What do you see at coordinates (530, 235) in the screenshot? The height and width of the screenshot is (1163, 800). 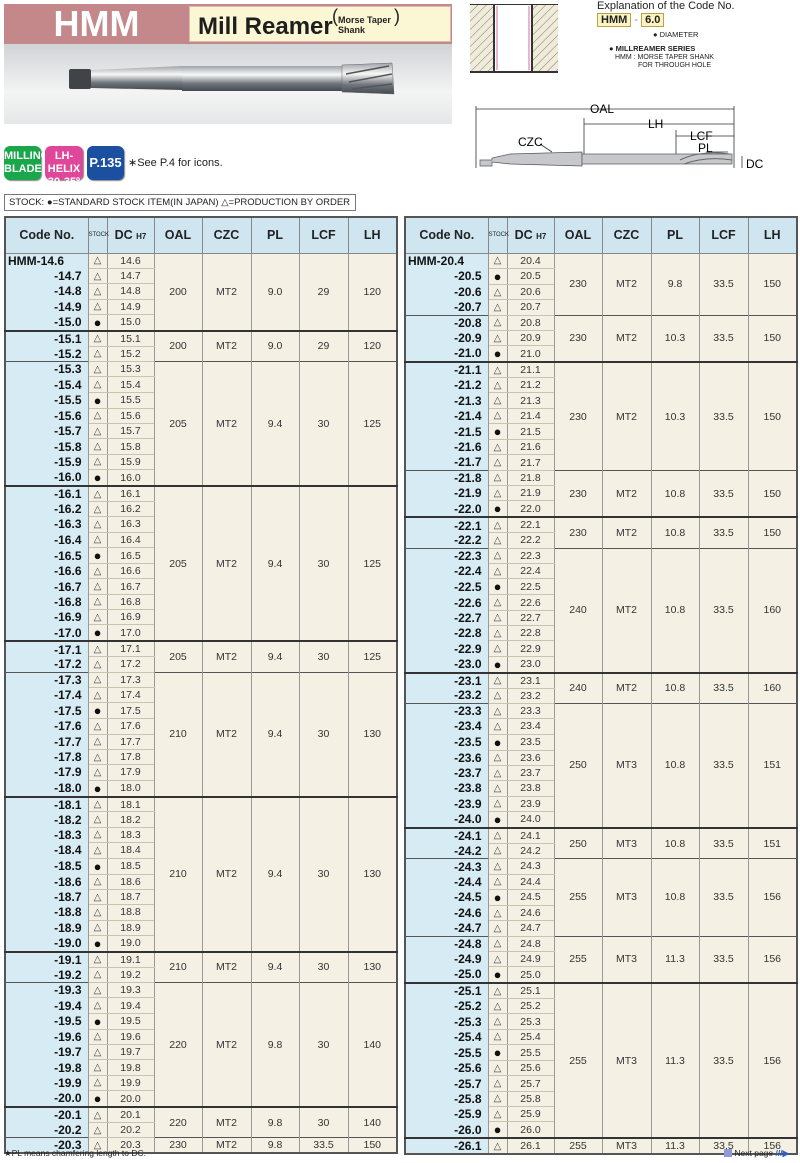 I see `col-dc: DC H7` at bounding box center [530, 235].